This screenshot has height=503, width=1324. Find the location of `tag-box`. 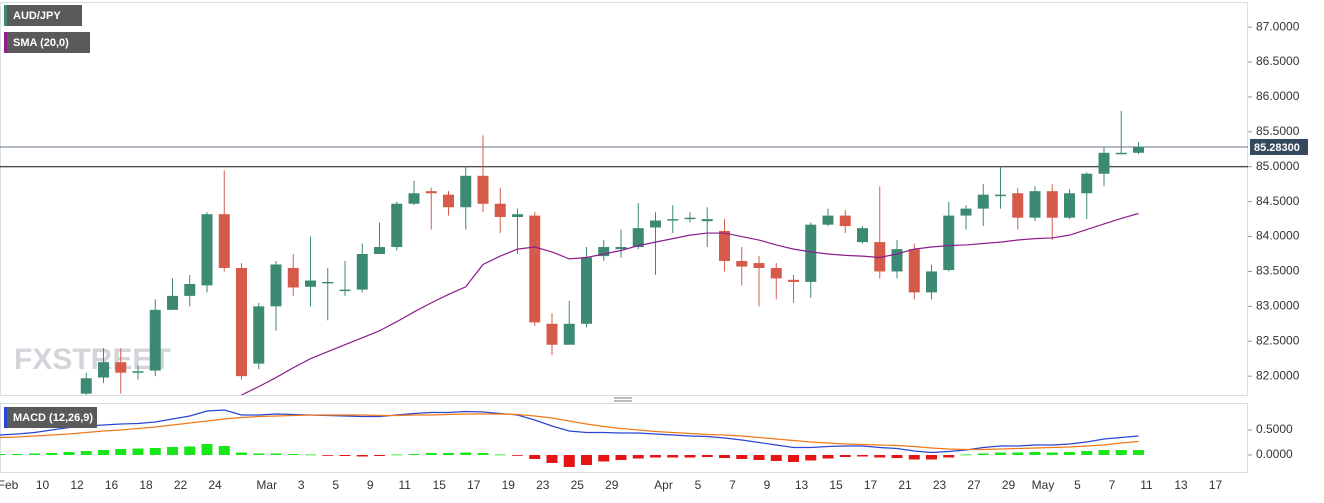

tag-box is located at coordinates (47, 42).